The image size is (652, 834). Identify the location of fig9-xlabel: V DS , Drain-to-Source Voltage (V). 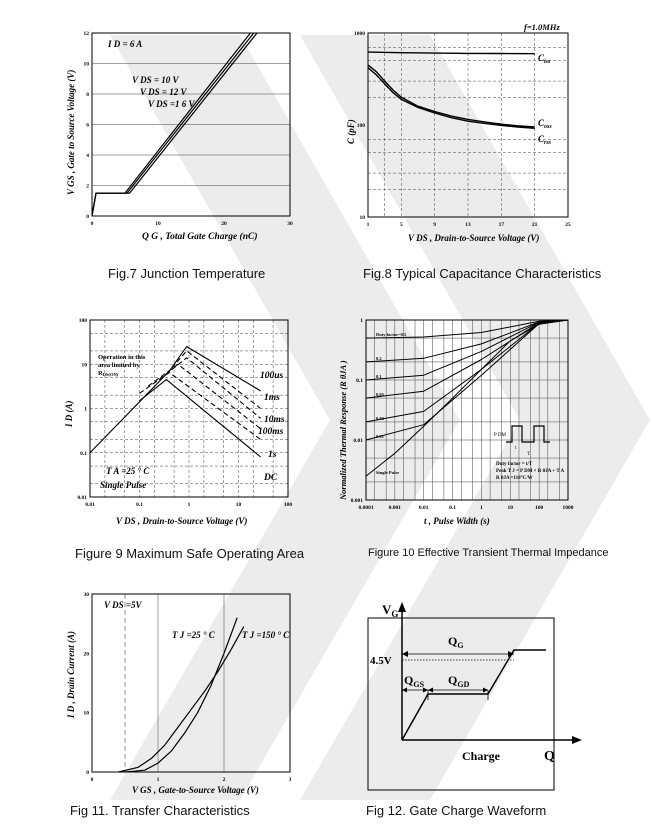
(181, 521).